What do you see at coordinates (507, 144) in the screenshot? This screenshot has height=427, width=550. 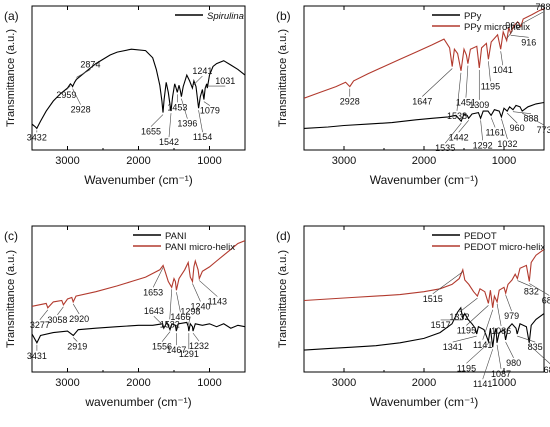 I see `peak-label: 1032` at bounding box center [507, 144].